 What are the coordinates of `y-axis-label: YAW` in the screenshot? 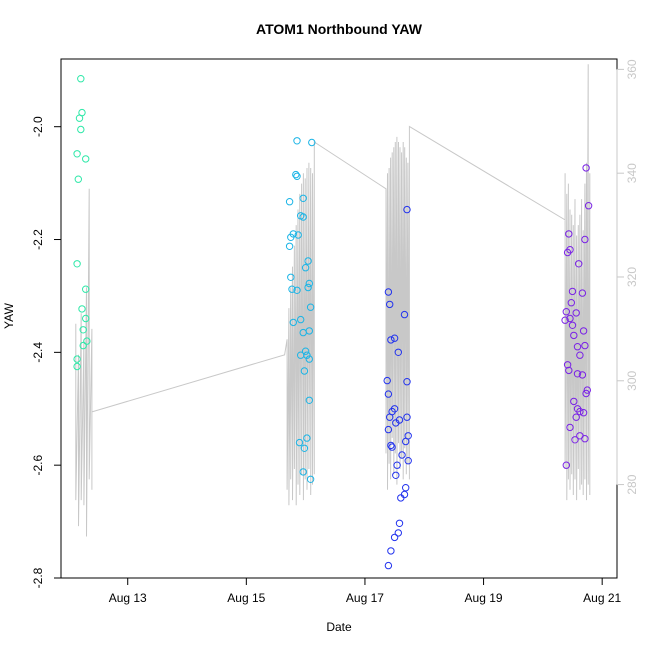 It's located at (9, 315).